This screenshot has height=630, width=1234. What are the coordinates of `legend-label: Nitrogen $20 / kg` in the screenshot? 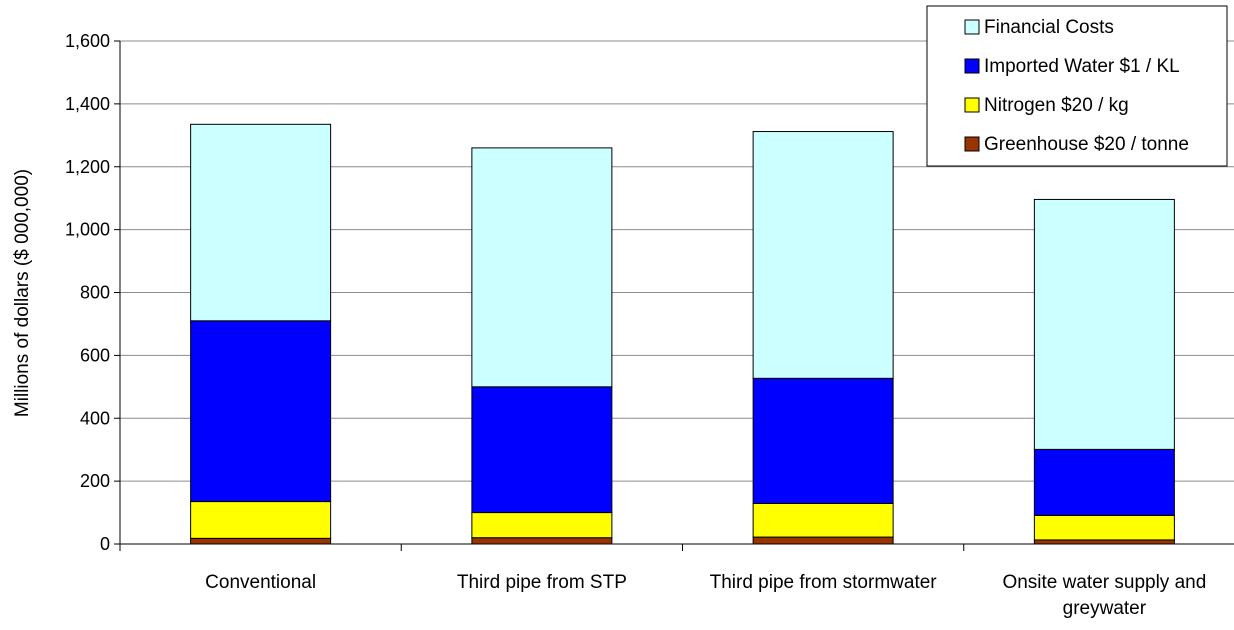 It's located at (1056, 105).